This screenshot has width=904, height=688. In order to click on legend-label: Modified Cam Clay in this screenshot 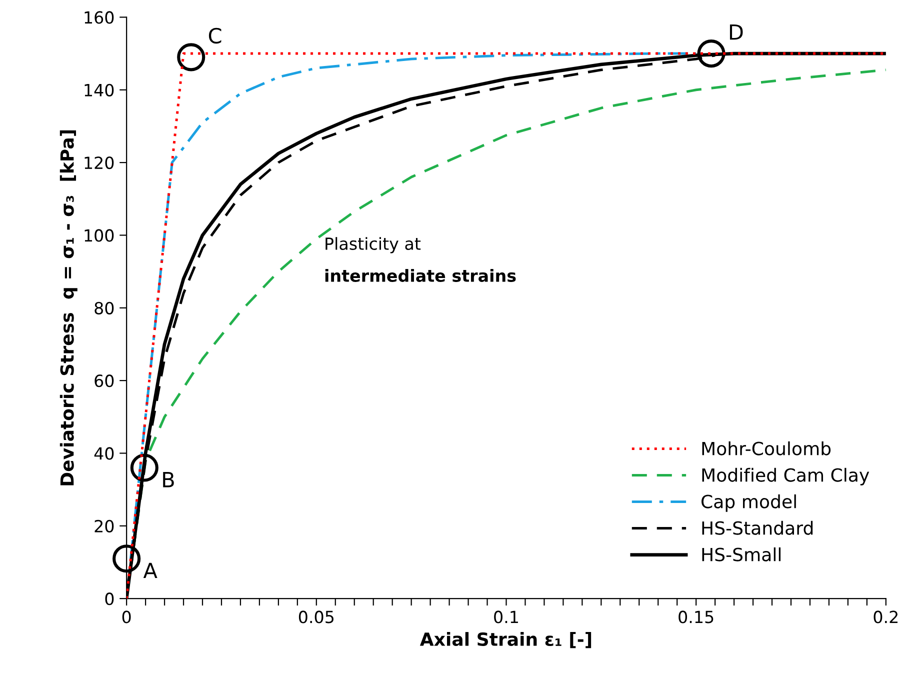, I will do `click(786, 477)`.